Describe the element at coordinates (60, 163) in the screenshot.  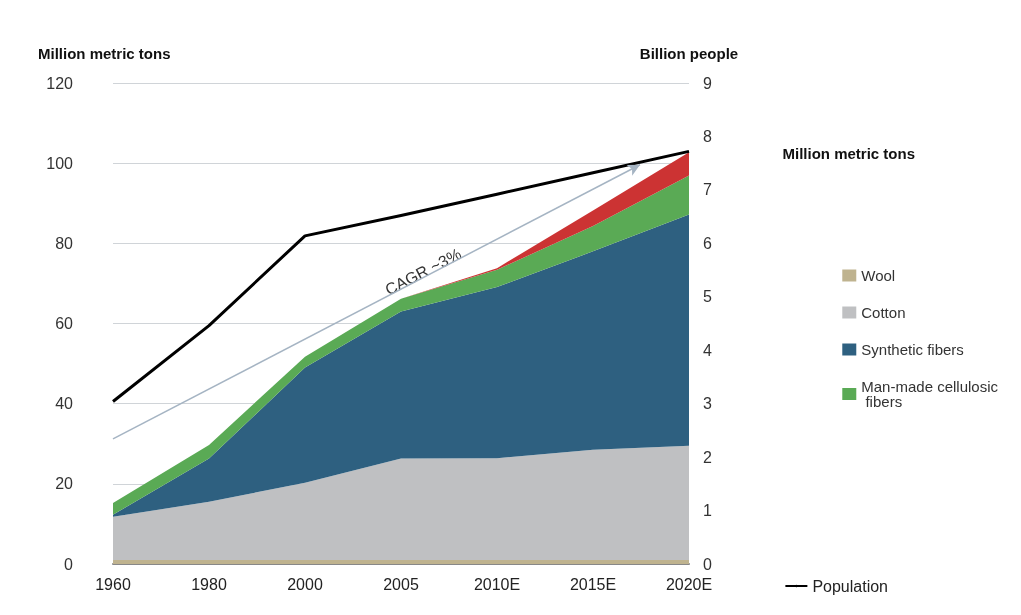
I see `y-tick-label: 100` at that location.